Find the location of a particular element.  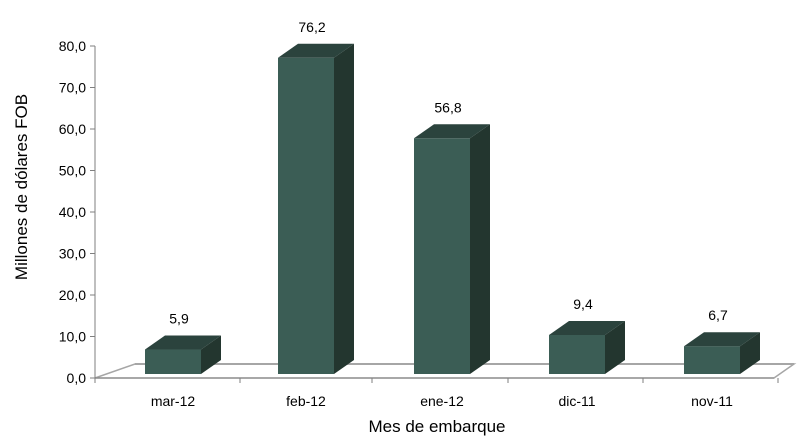

x-tick-label: ene-12 is located at coordinates (442, 401).